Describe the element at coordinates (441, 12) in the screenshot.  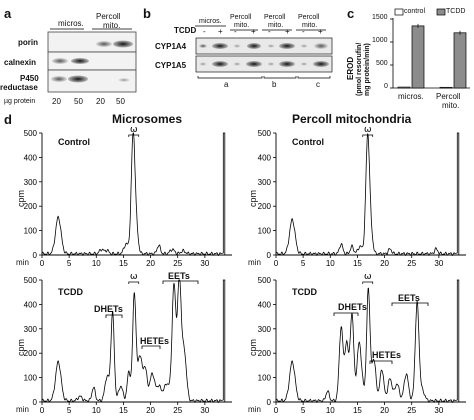
I see `panel-c-legend-swatch-tcdd` at that location.